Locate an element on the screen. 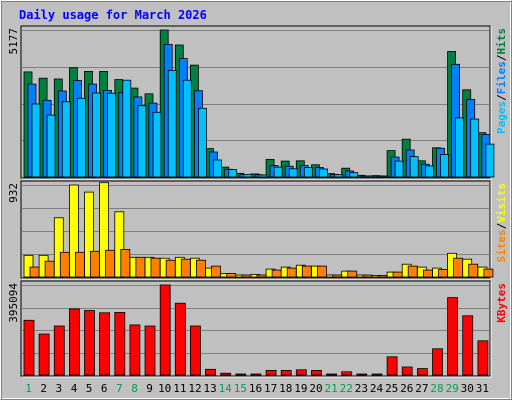  x-tick-label-day-9: 9 is located at coordinates (149, 388).